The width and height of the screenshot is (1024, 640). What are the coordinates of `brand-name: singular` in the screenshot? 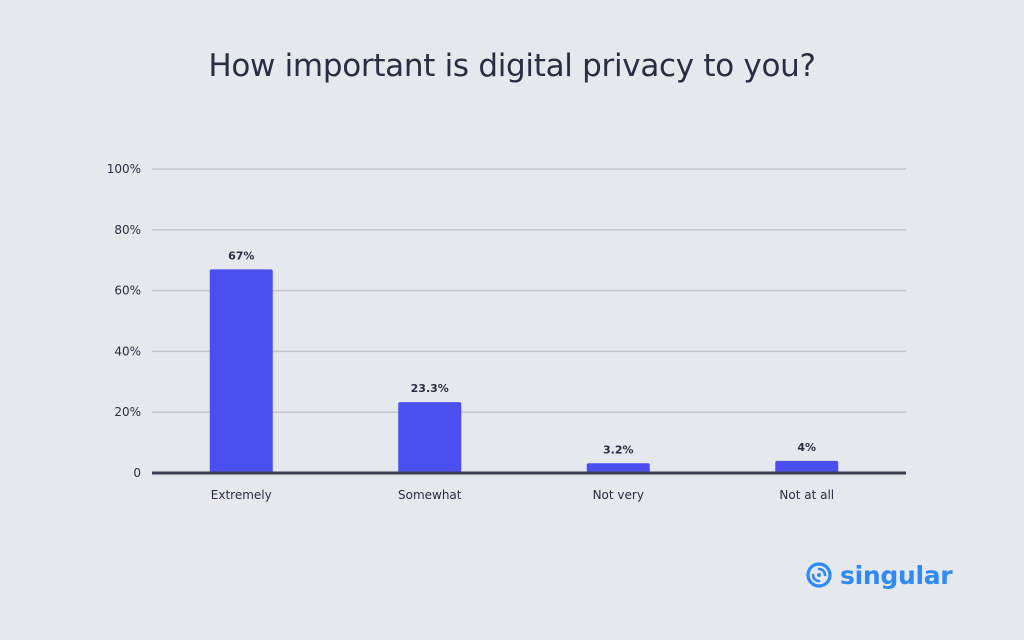 It's located at (896, 575).